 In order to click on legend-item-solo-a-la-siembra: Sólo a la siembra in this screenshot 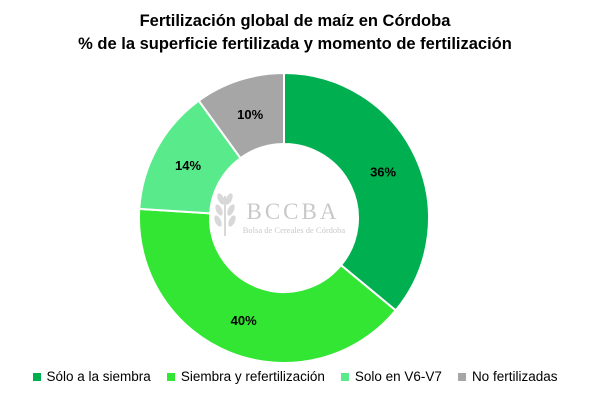, I will do `click(91, 376)`.